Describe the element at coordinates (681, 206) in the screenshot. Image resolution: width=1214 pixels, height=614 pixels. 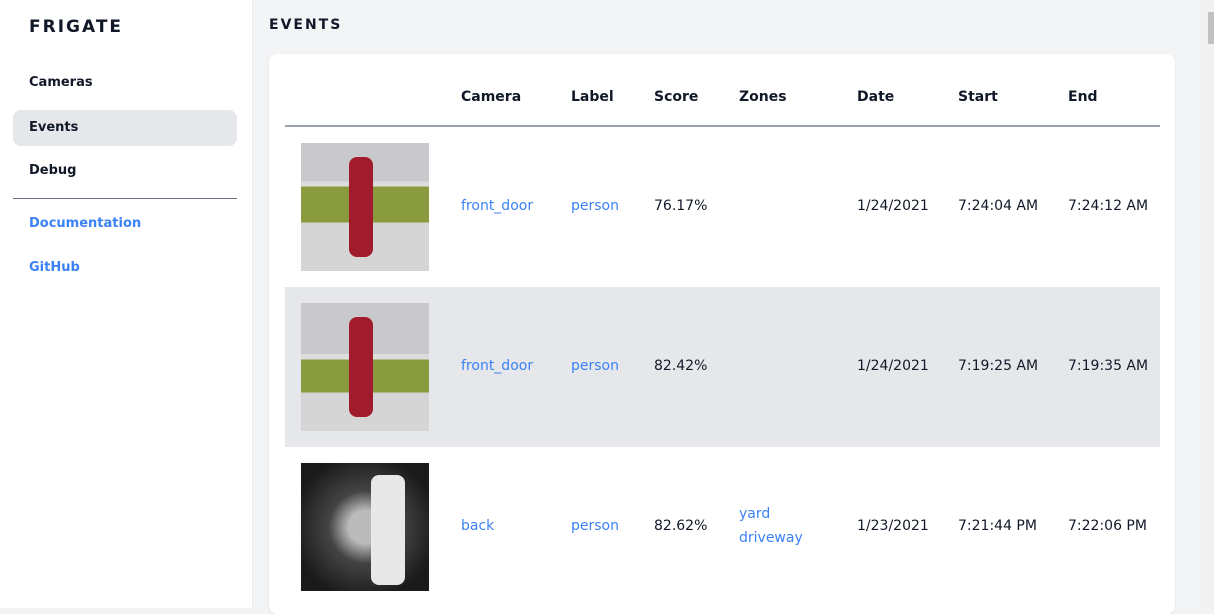
I see `score-value: 76.17%` at that location.